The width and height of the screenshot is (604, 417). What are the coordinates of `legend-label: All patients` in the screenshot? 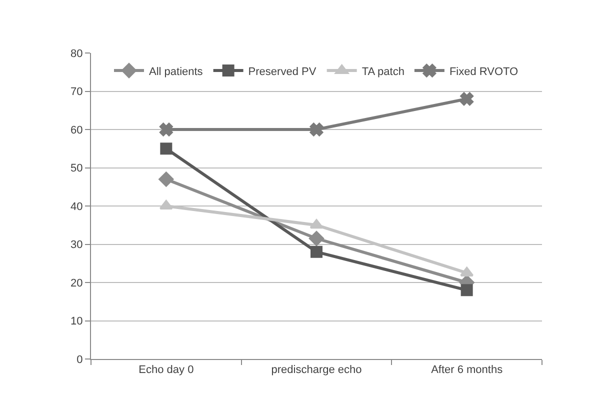 It's located at (176, 72).